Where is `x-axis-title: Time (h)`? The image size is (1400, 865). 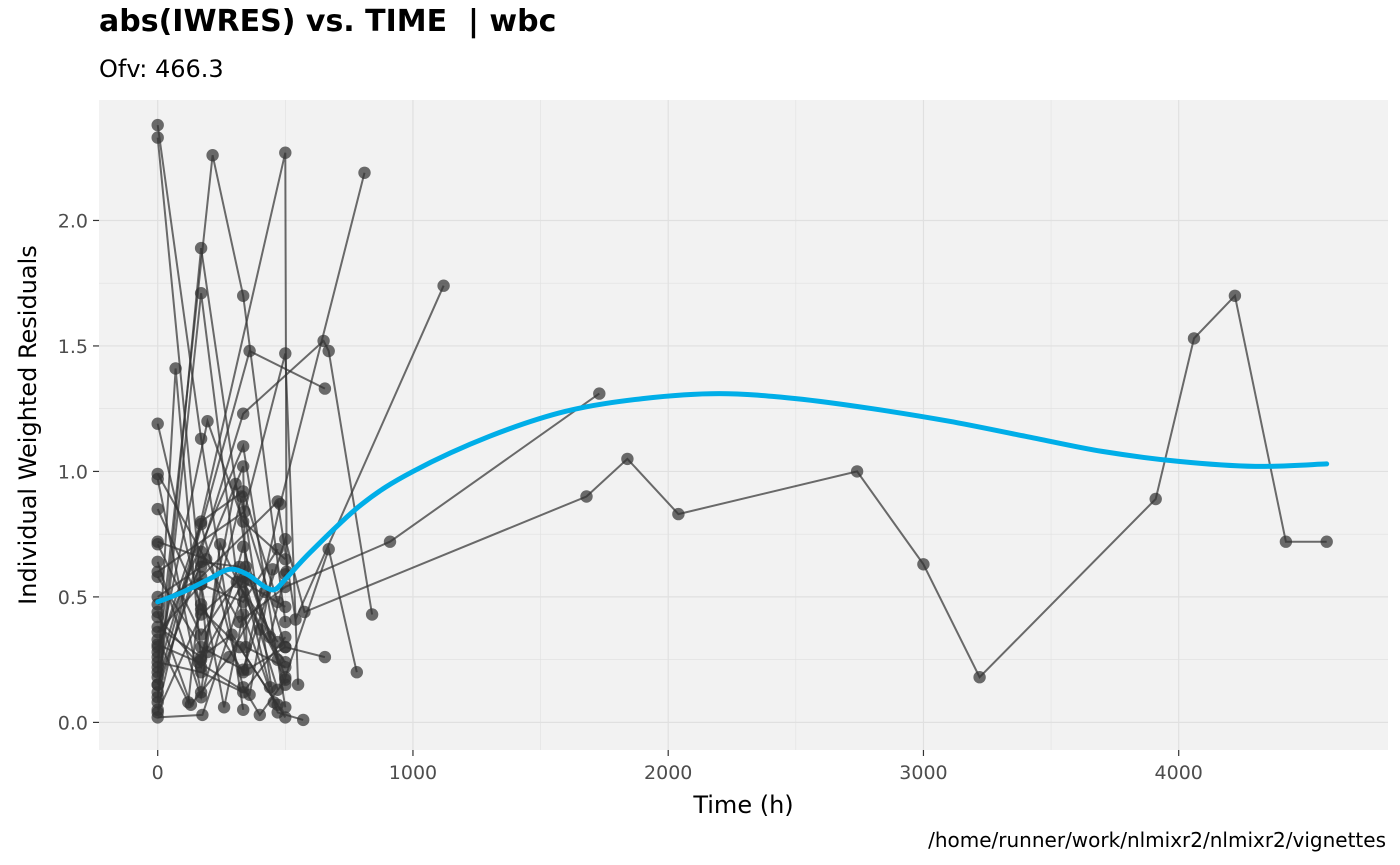 x-axis-title: Time (h) is located at coordinates (742, 805).